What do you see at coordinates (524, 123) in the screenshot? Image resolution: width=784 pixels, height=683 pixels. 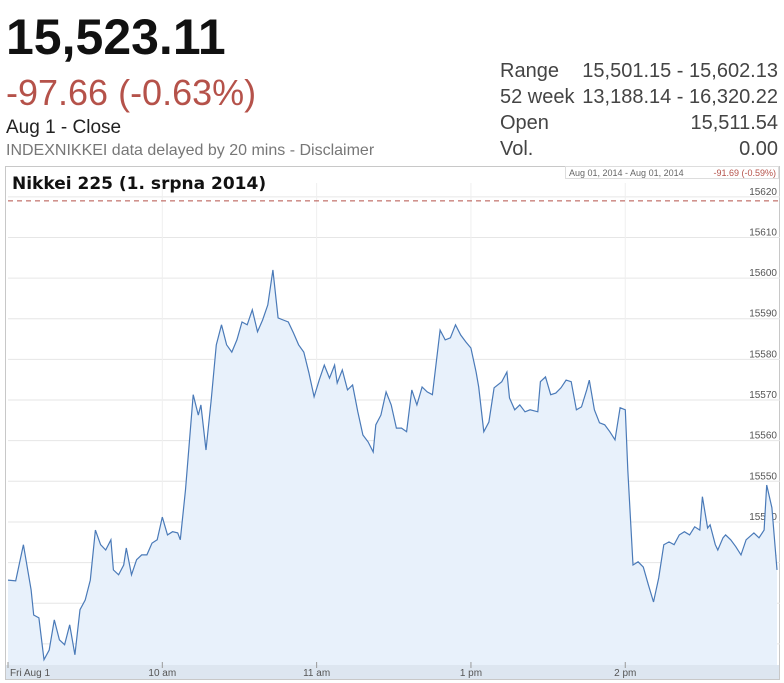 I see `stat-label: Open` at bounding box center [524, 123].